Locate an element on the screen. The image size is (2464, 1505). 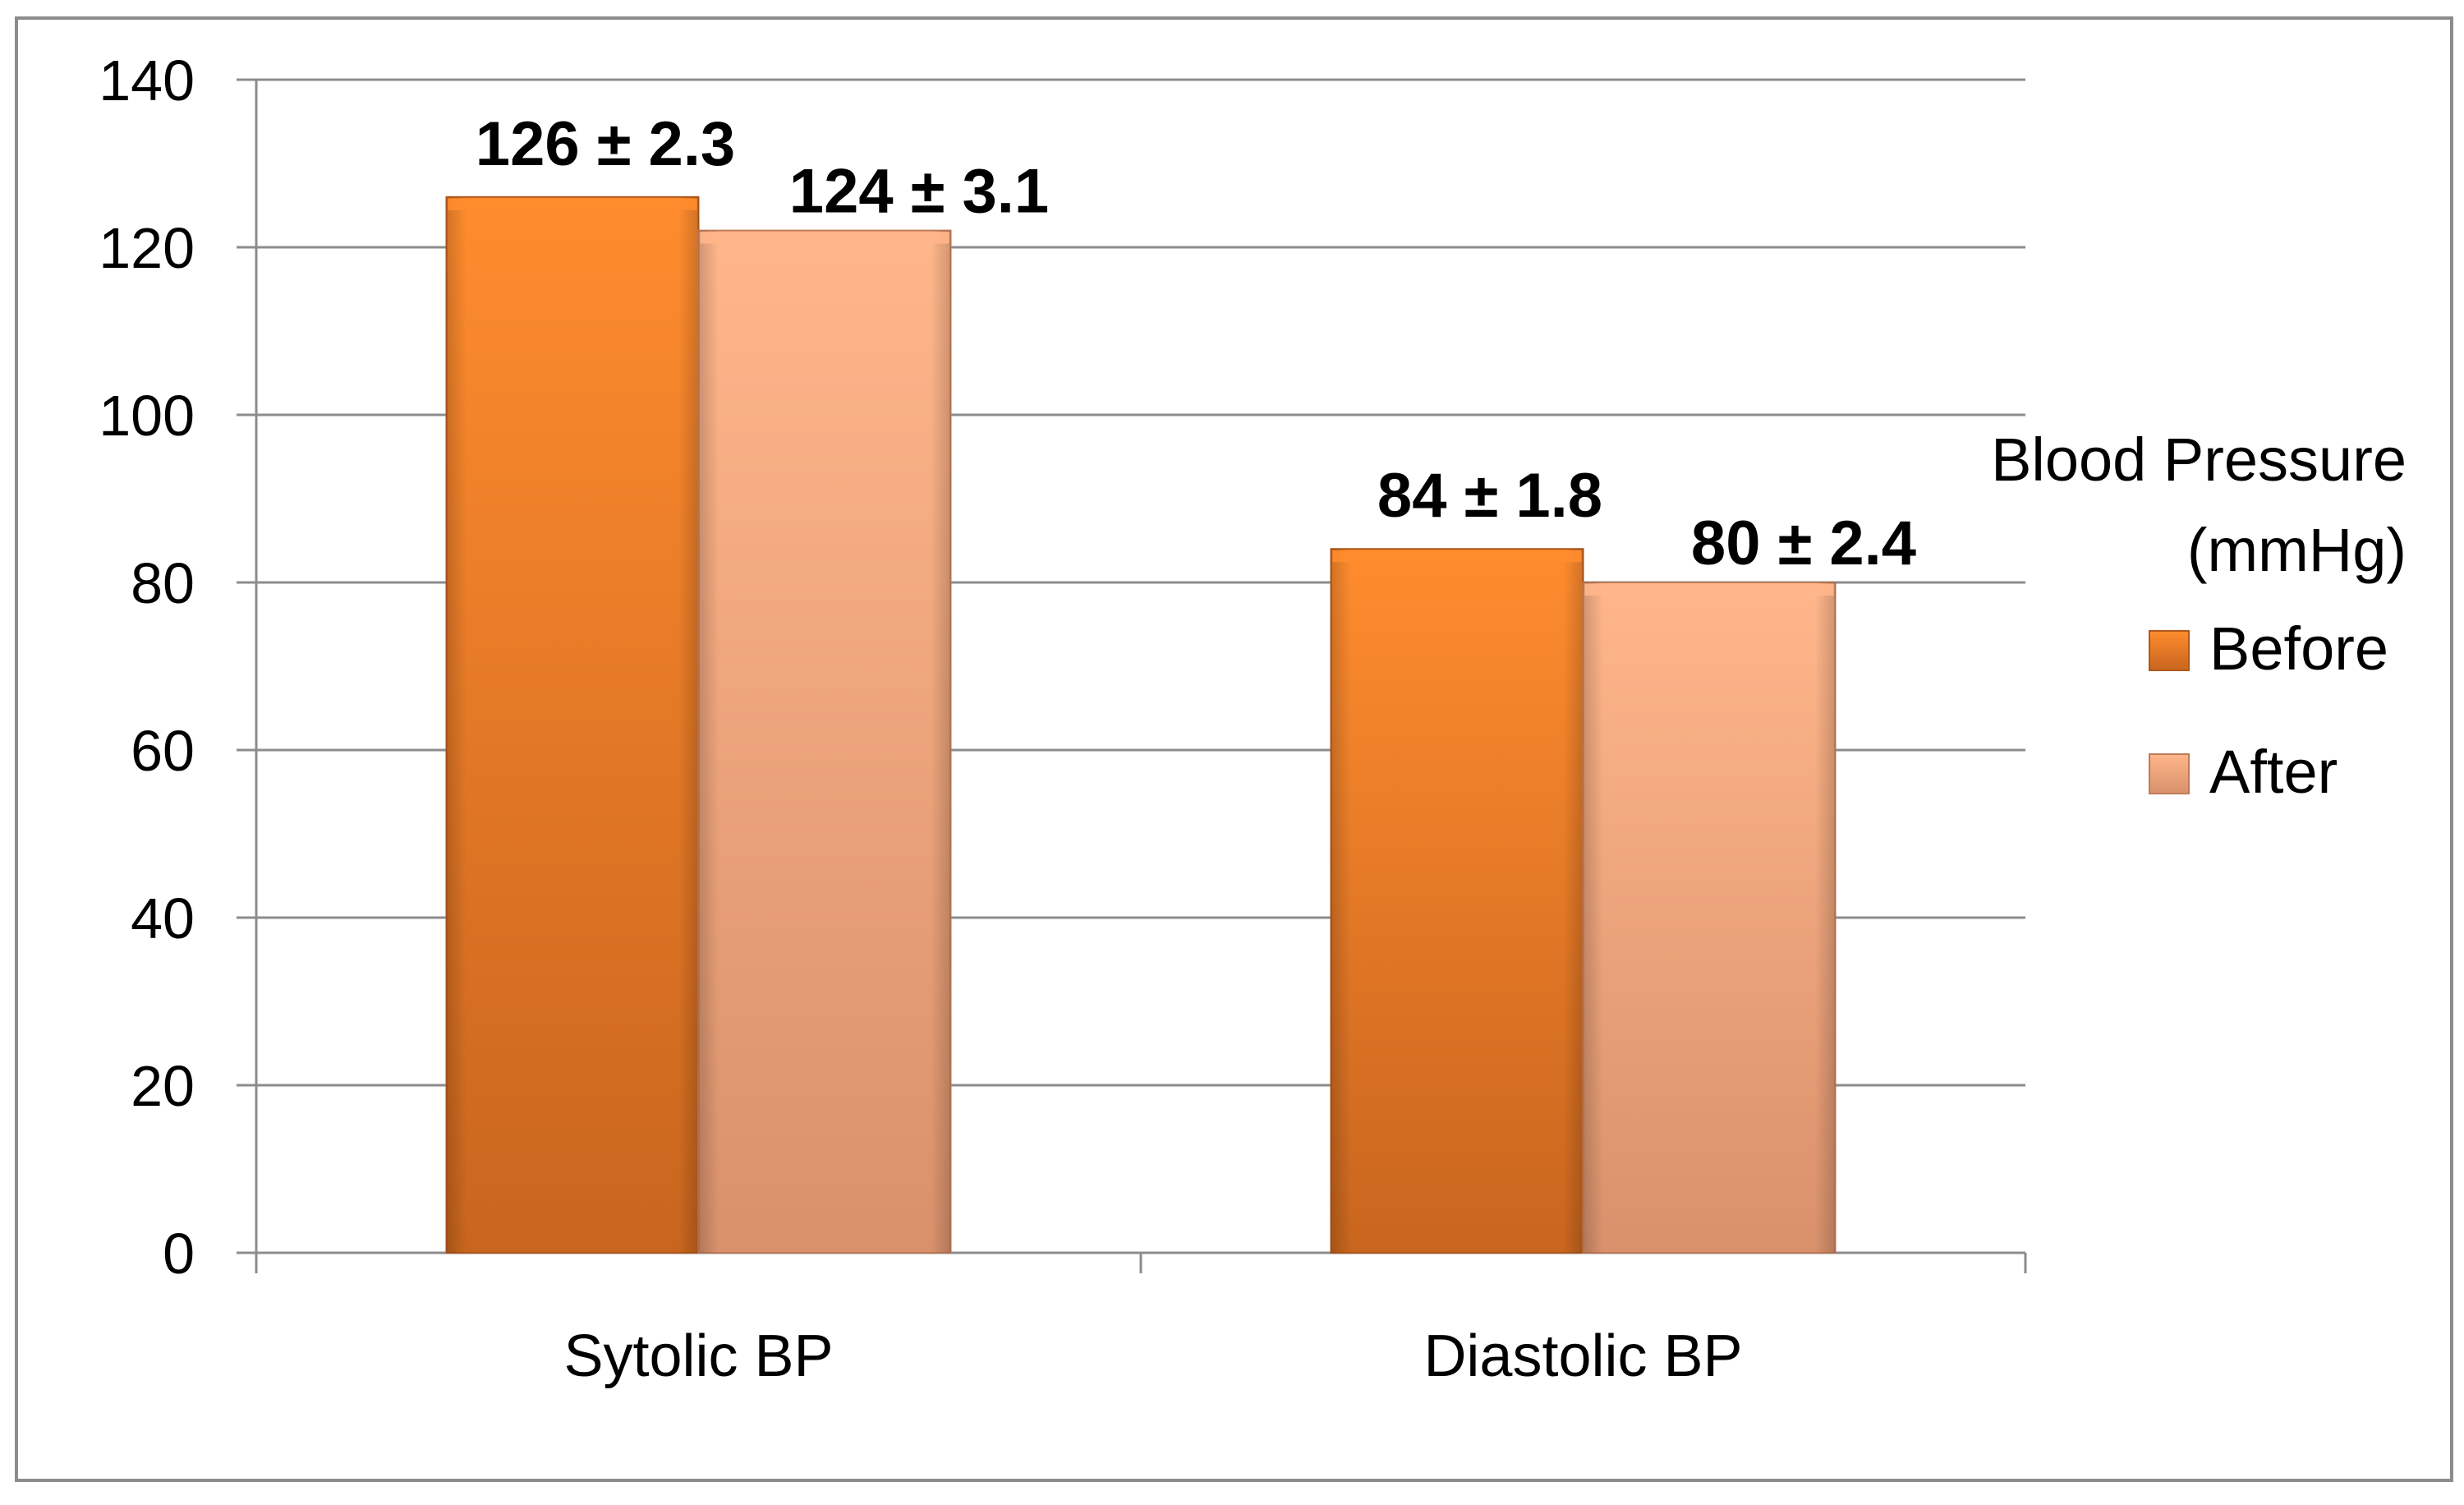
legend-swatch-before is located at coordinates (2169, 650).